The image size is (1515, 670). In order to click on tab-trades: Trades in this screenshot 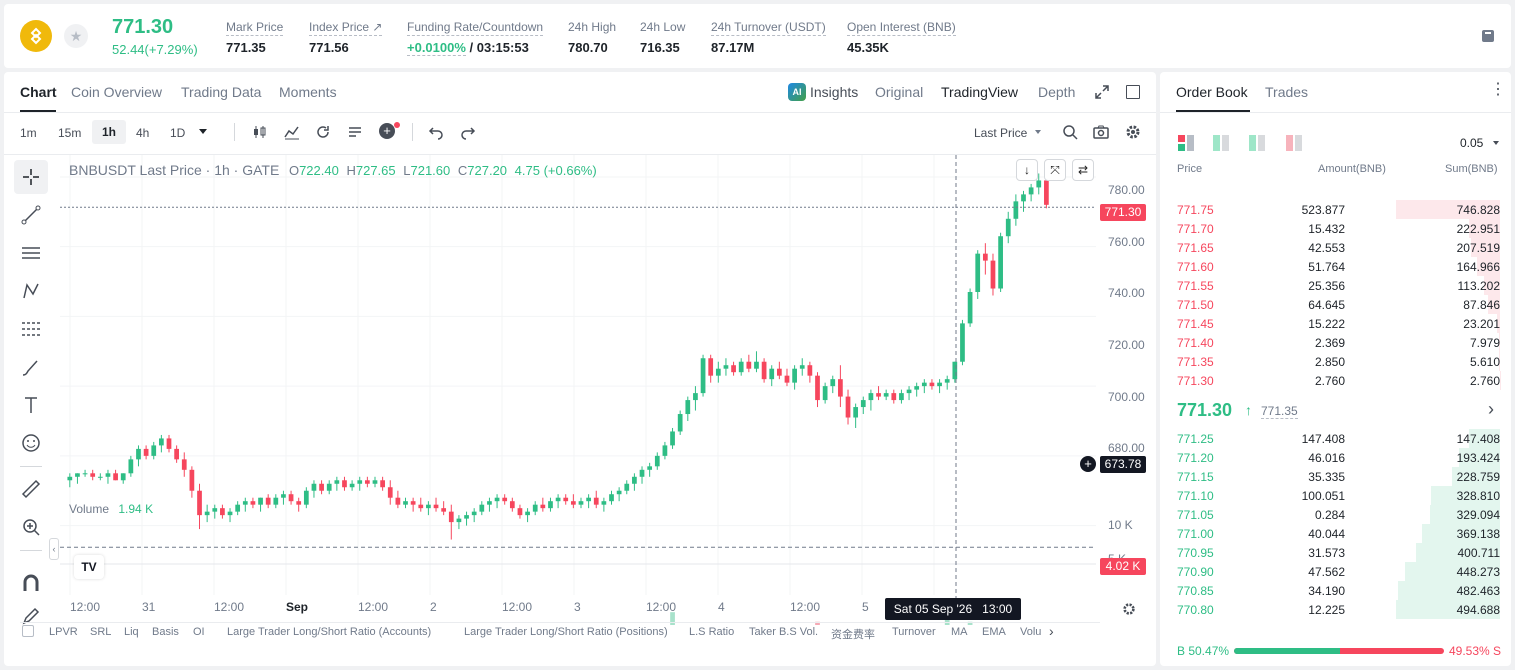, I will do `click(1287, 92)`.